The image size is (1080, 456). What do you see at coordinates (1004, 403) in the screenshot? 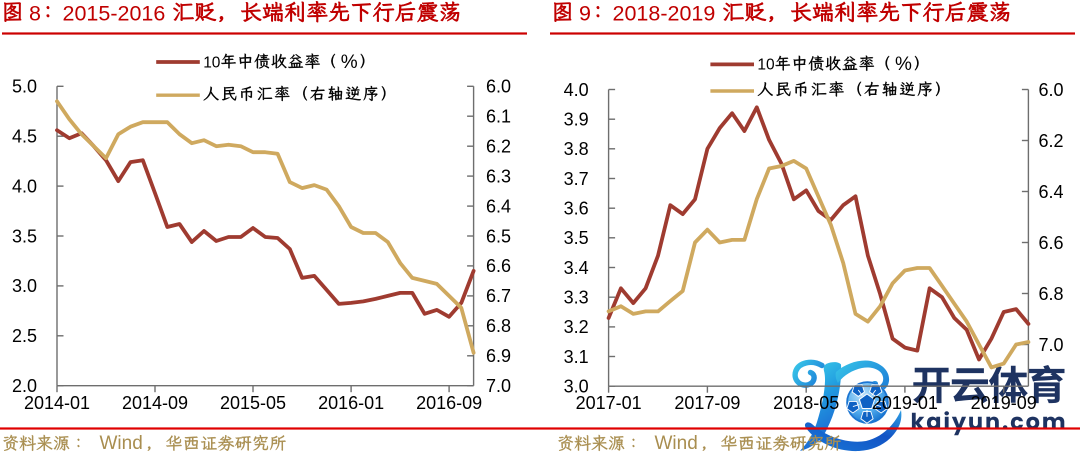
I see `svg-text: 2019-09` at bounding box center [1004, 403].